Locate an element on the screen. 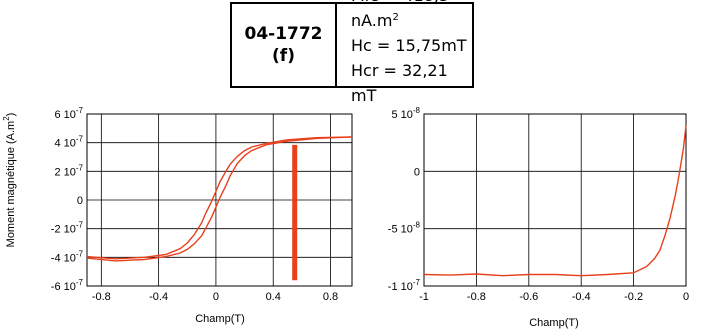 The width and height of the screenshot is (702, 329). chart1-x-tick-label: 0.8 is located at coordinates (330, 297).